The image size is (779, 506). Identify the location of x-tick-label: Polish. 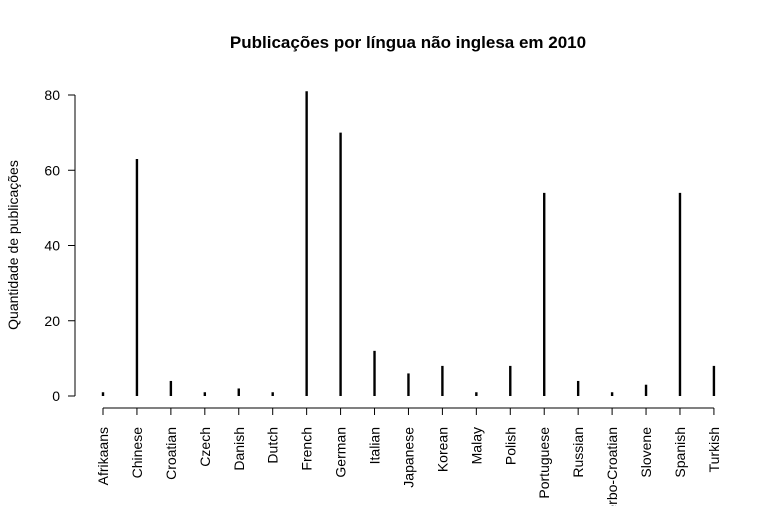
(510, 446).